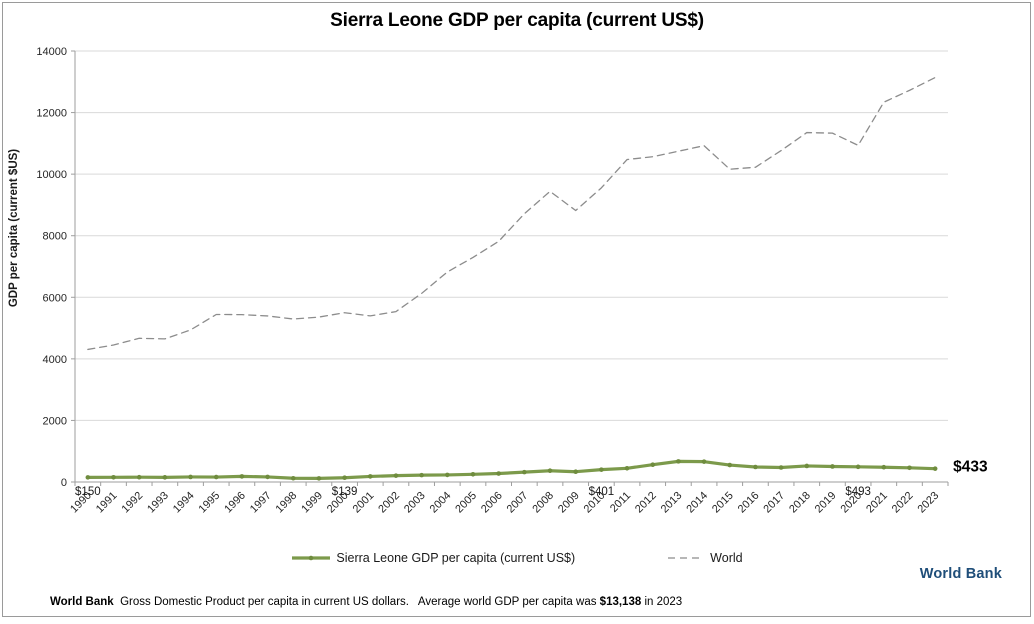 This screenshot has height=624, width=1034. I want to click on footnote-highlight-value: $13,138, so click(620, 602).